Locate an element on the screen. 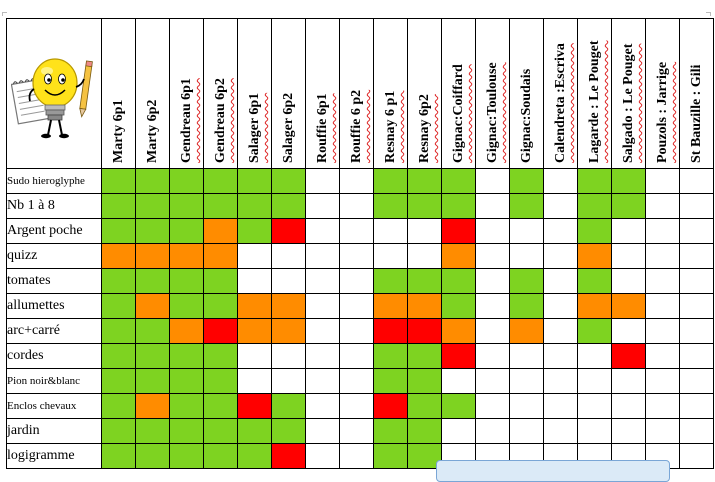 The image size is (715, 482). column-header-label: Marty 6p1 is located at coordinates (118, 131).